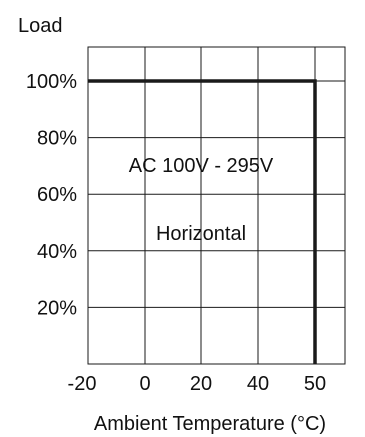  I want to click on x-tick-labels: -20 0 20 40 50, so click(197, 384).